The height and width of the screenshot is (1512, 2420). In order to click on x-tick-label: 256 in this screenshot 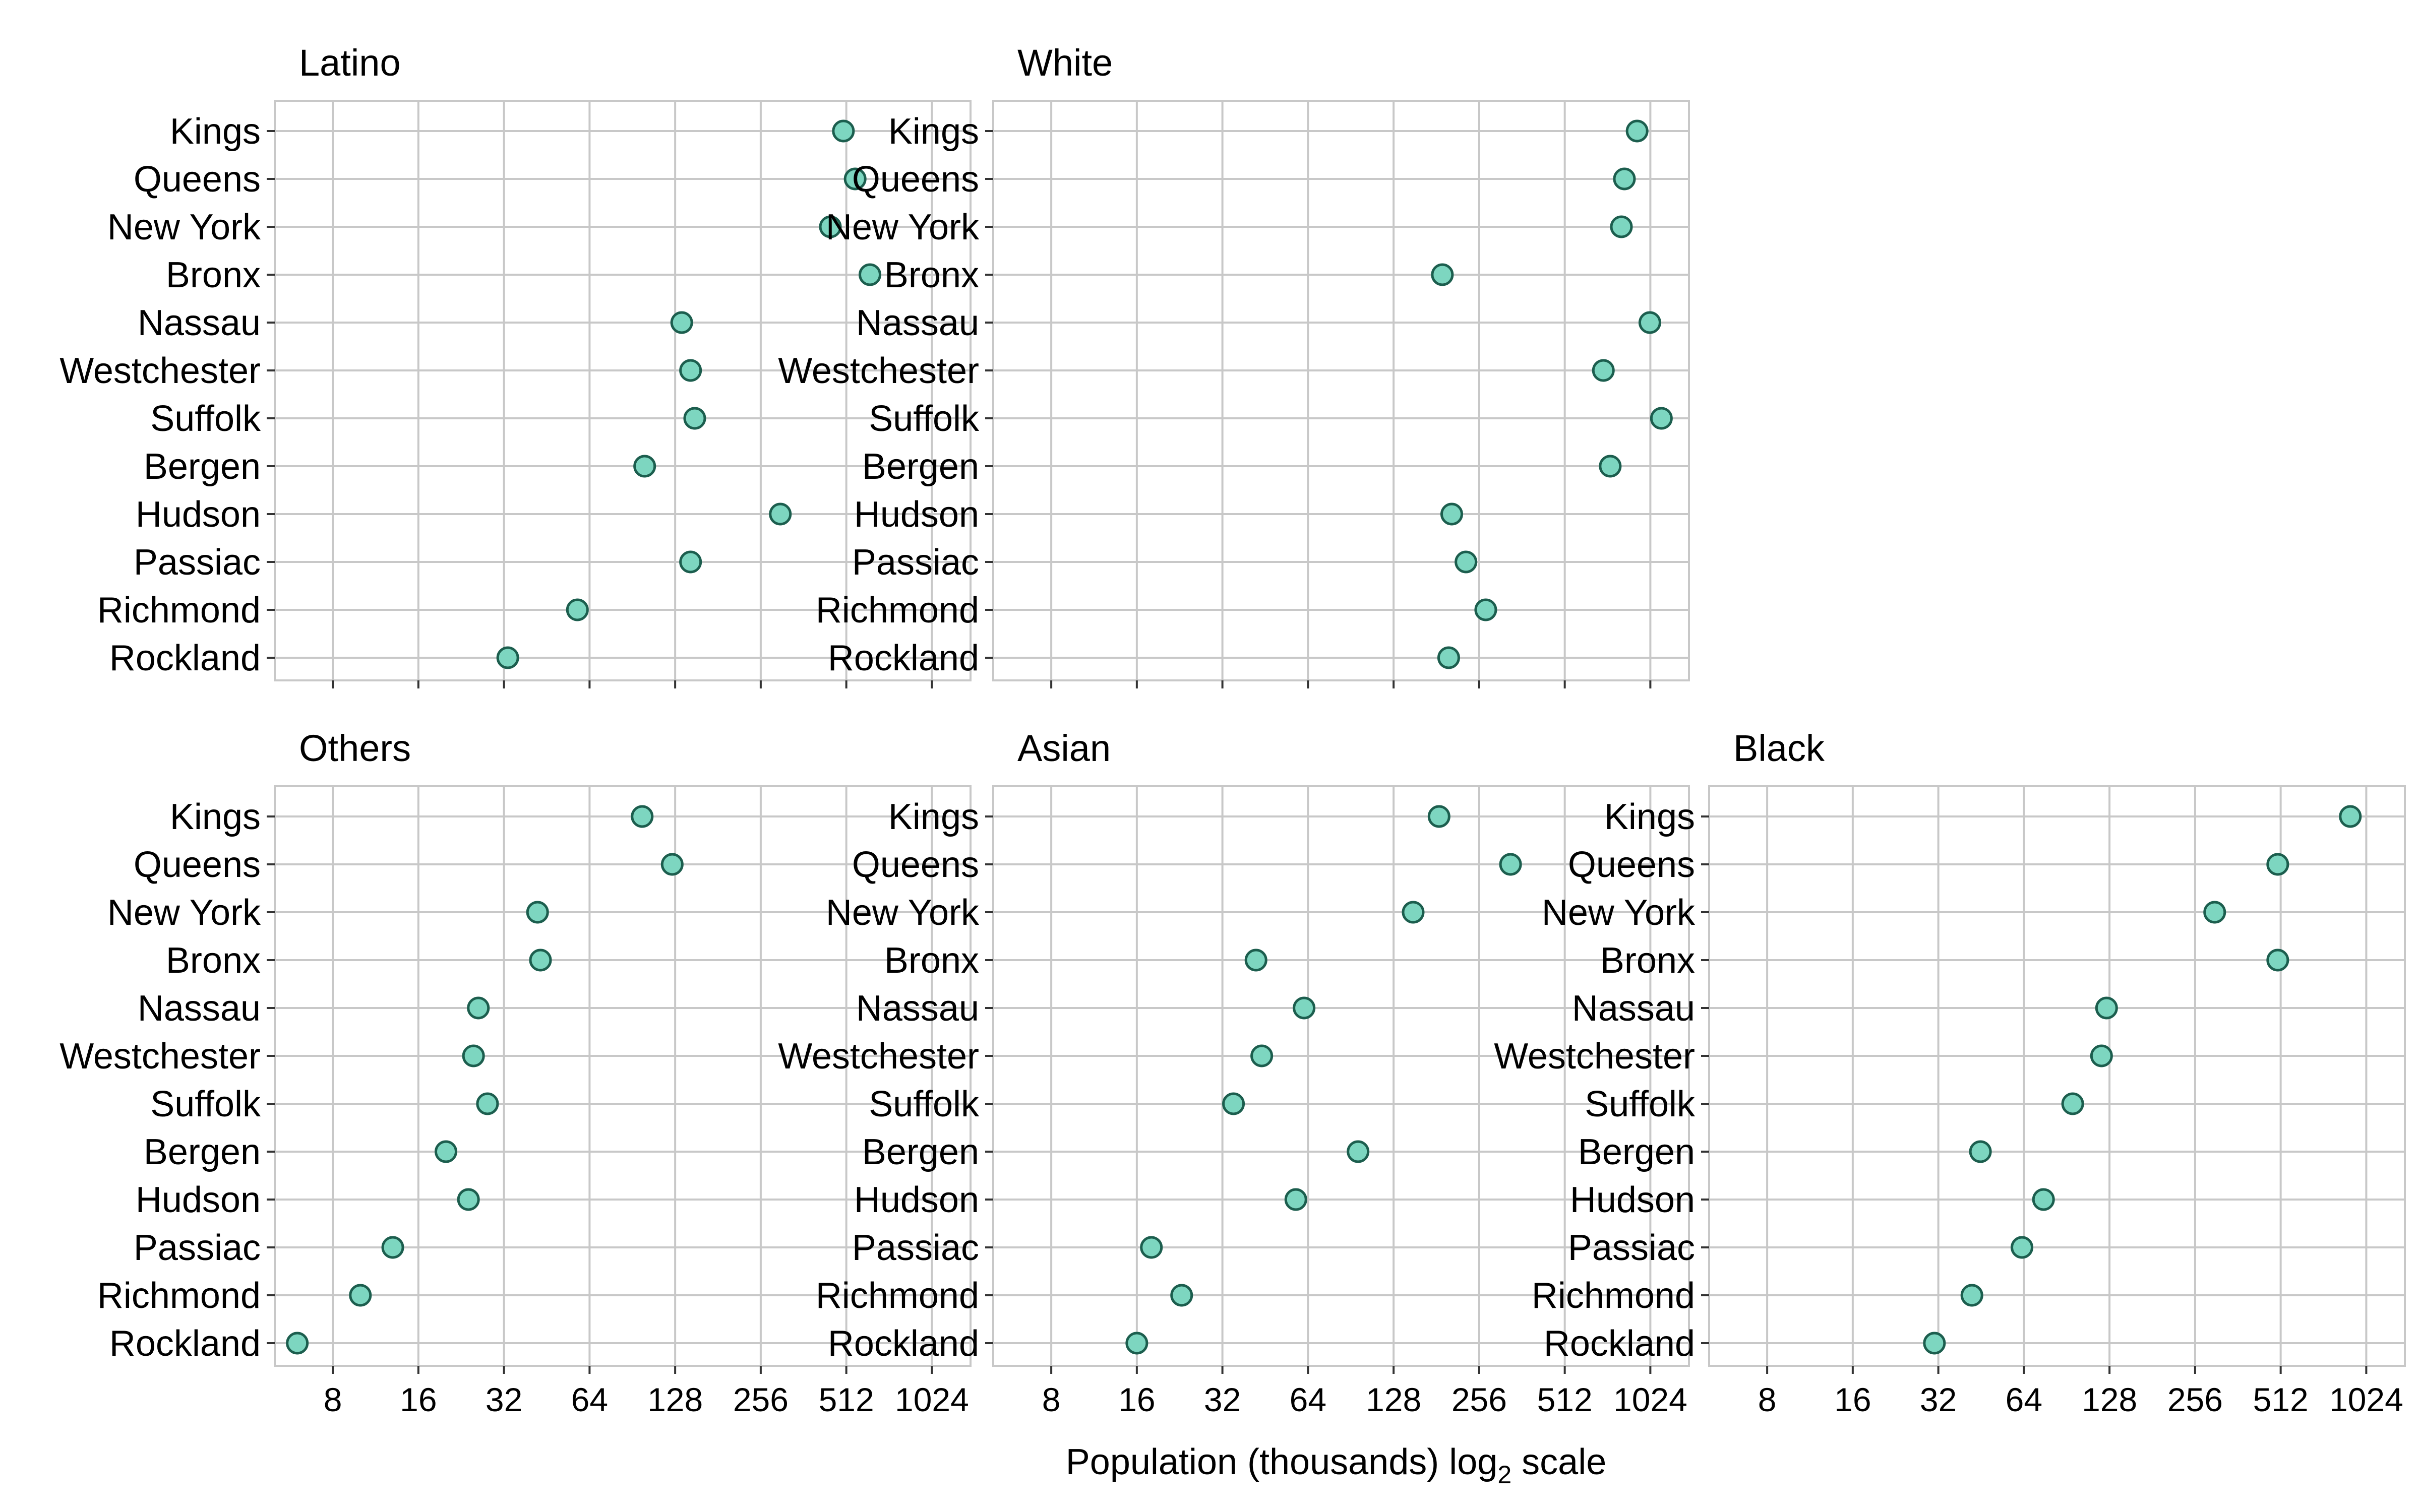, I will do `click(2195, 1399)`.